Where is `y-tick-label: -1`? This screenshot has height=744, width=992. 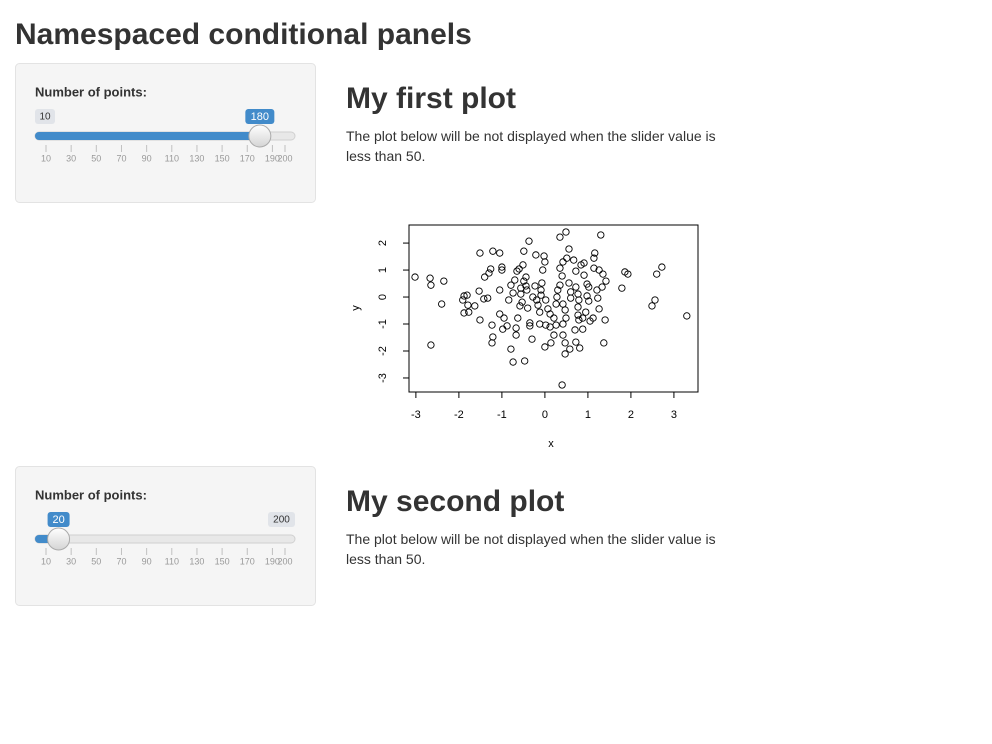
y-tick-label: -1 is located at coordinates (383, 324).